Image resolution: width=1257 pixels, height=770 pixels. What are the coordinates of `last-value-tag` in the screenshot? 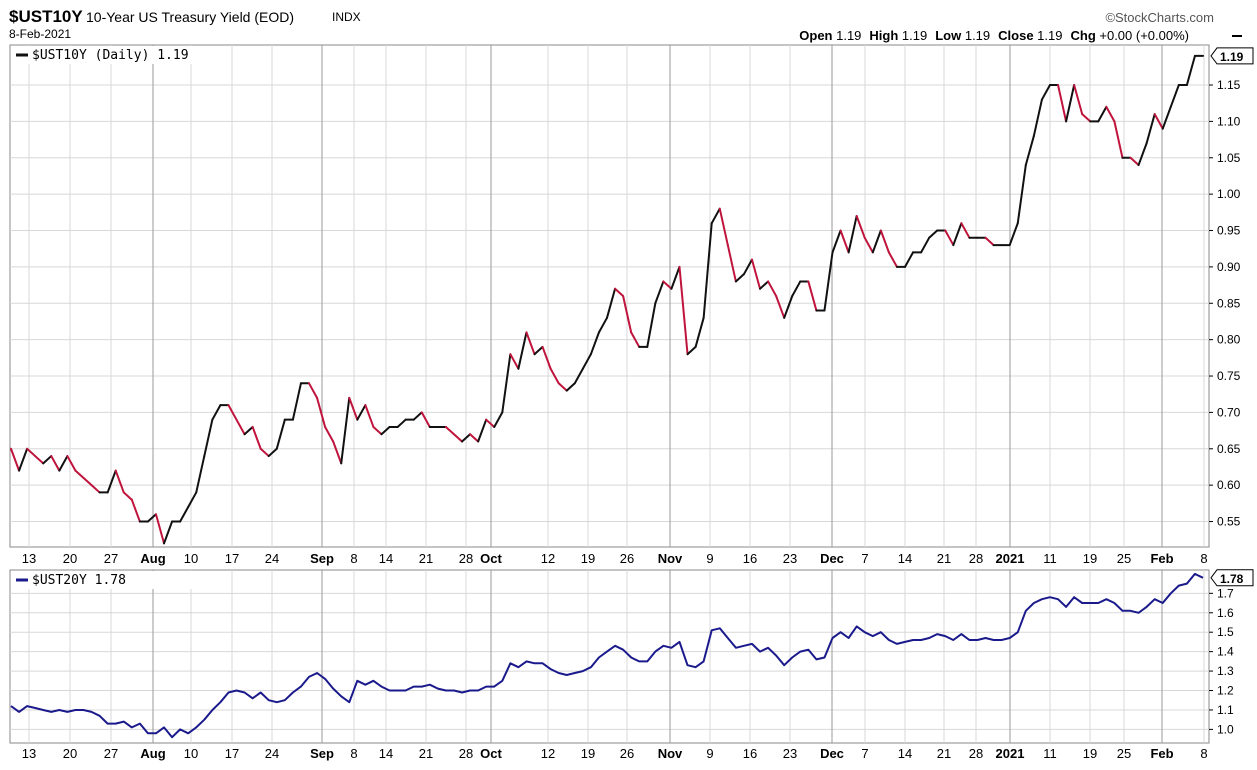 It's located at (1232, 56).